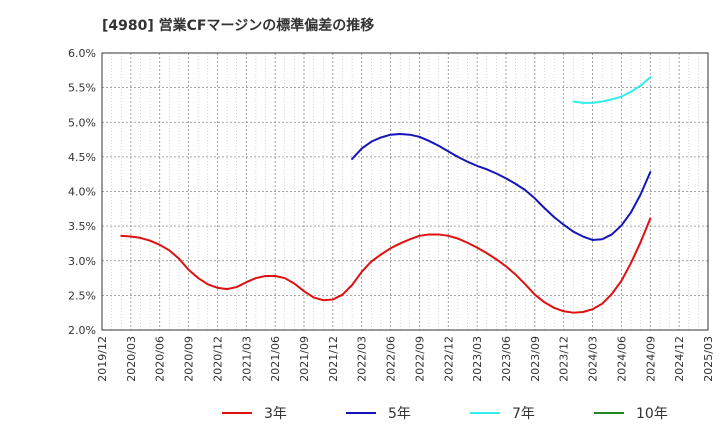 The height and width of the screenshot is (444, 720). What do you see at coordinates (708, 359) in the screenshot?
I see `x-tick-label: 2025/03` at bounding box center [708, 359].